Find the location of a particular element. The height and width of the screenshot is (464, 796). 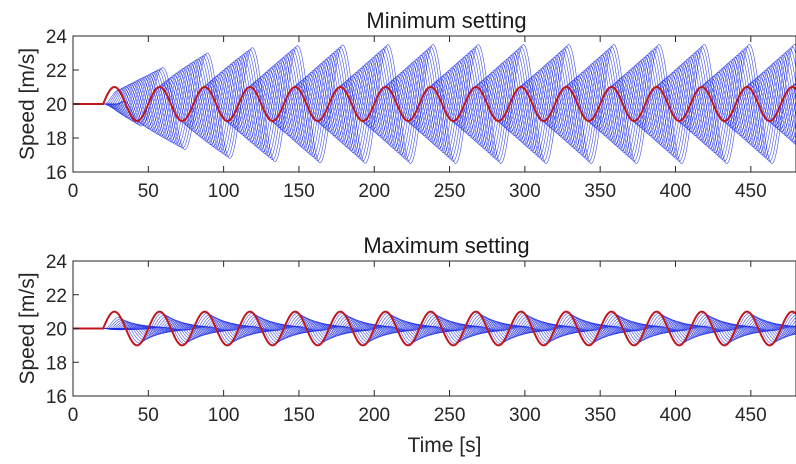

chart-title: Minimum setting is located at coordinates (446, 20).